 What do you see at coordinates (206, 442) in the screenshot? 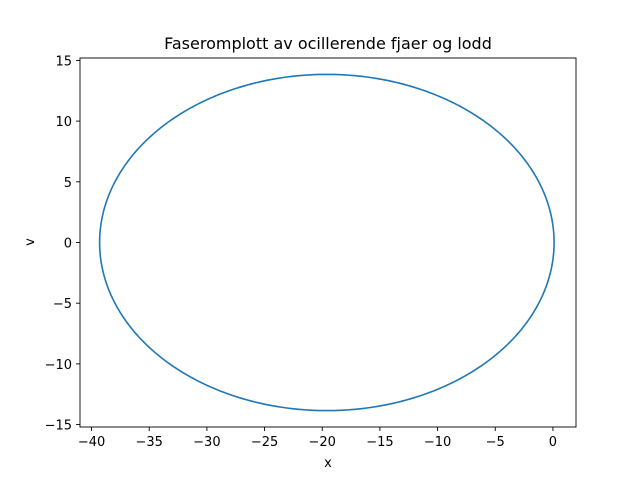
I see `x-tick-label: −30` at bounding box center [206, 442].